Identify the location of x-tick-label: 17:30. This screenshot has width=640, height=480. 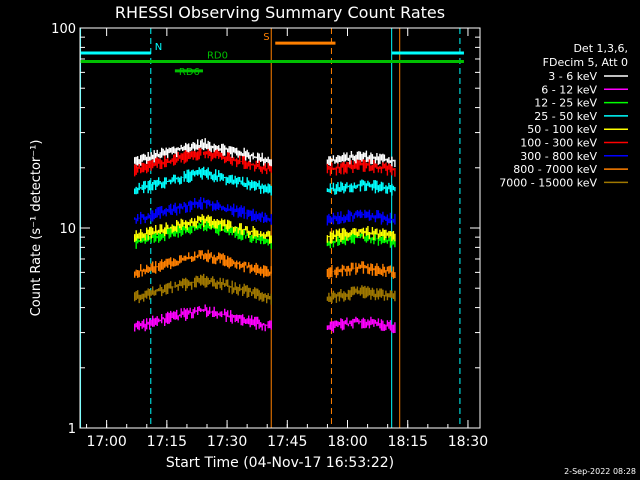
(227, 442).